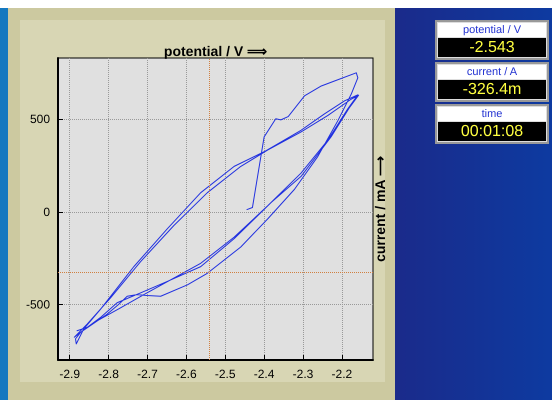 Image resolution: width=552 pixels, height=400 pixels. I want to click on x-tick-label: -2.2, so click(342, 374).